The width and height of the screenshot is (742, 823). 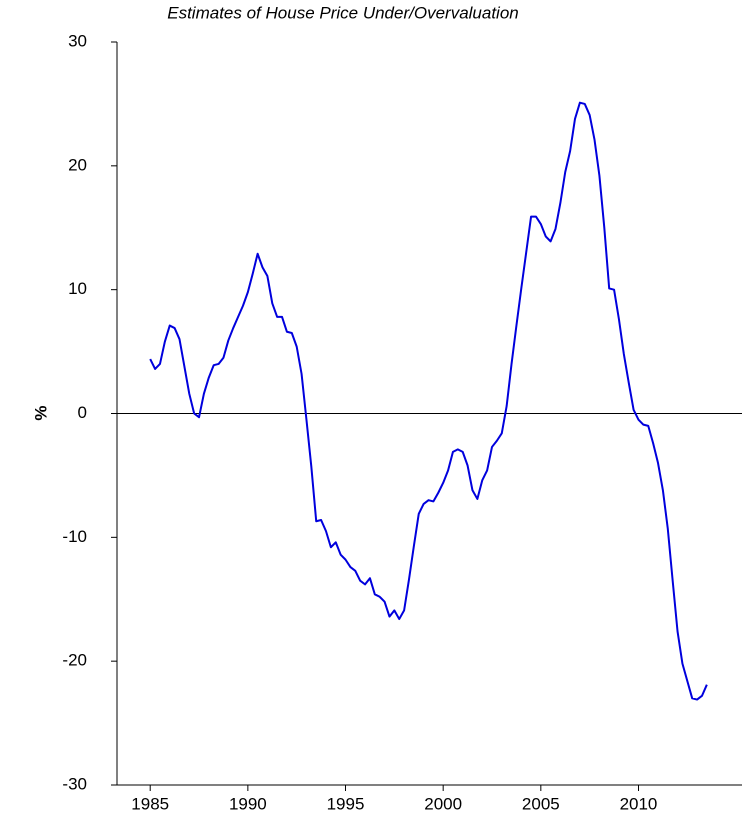 I want to click on x-tick-label: 1995, so click(x=346, y=803).